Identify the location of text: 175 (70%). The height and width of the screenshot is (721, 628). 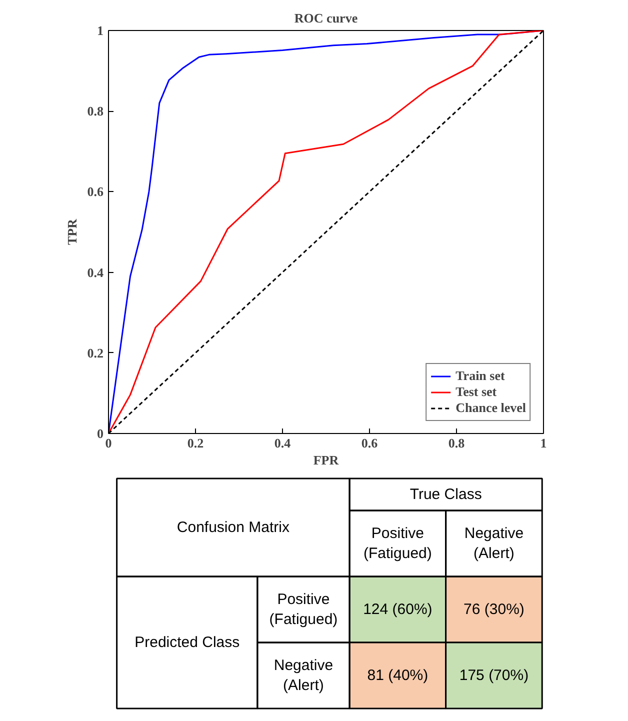
(494, 675).